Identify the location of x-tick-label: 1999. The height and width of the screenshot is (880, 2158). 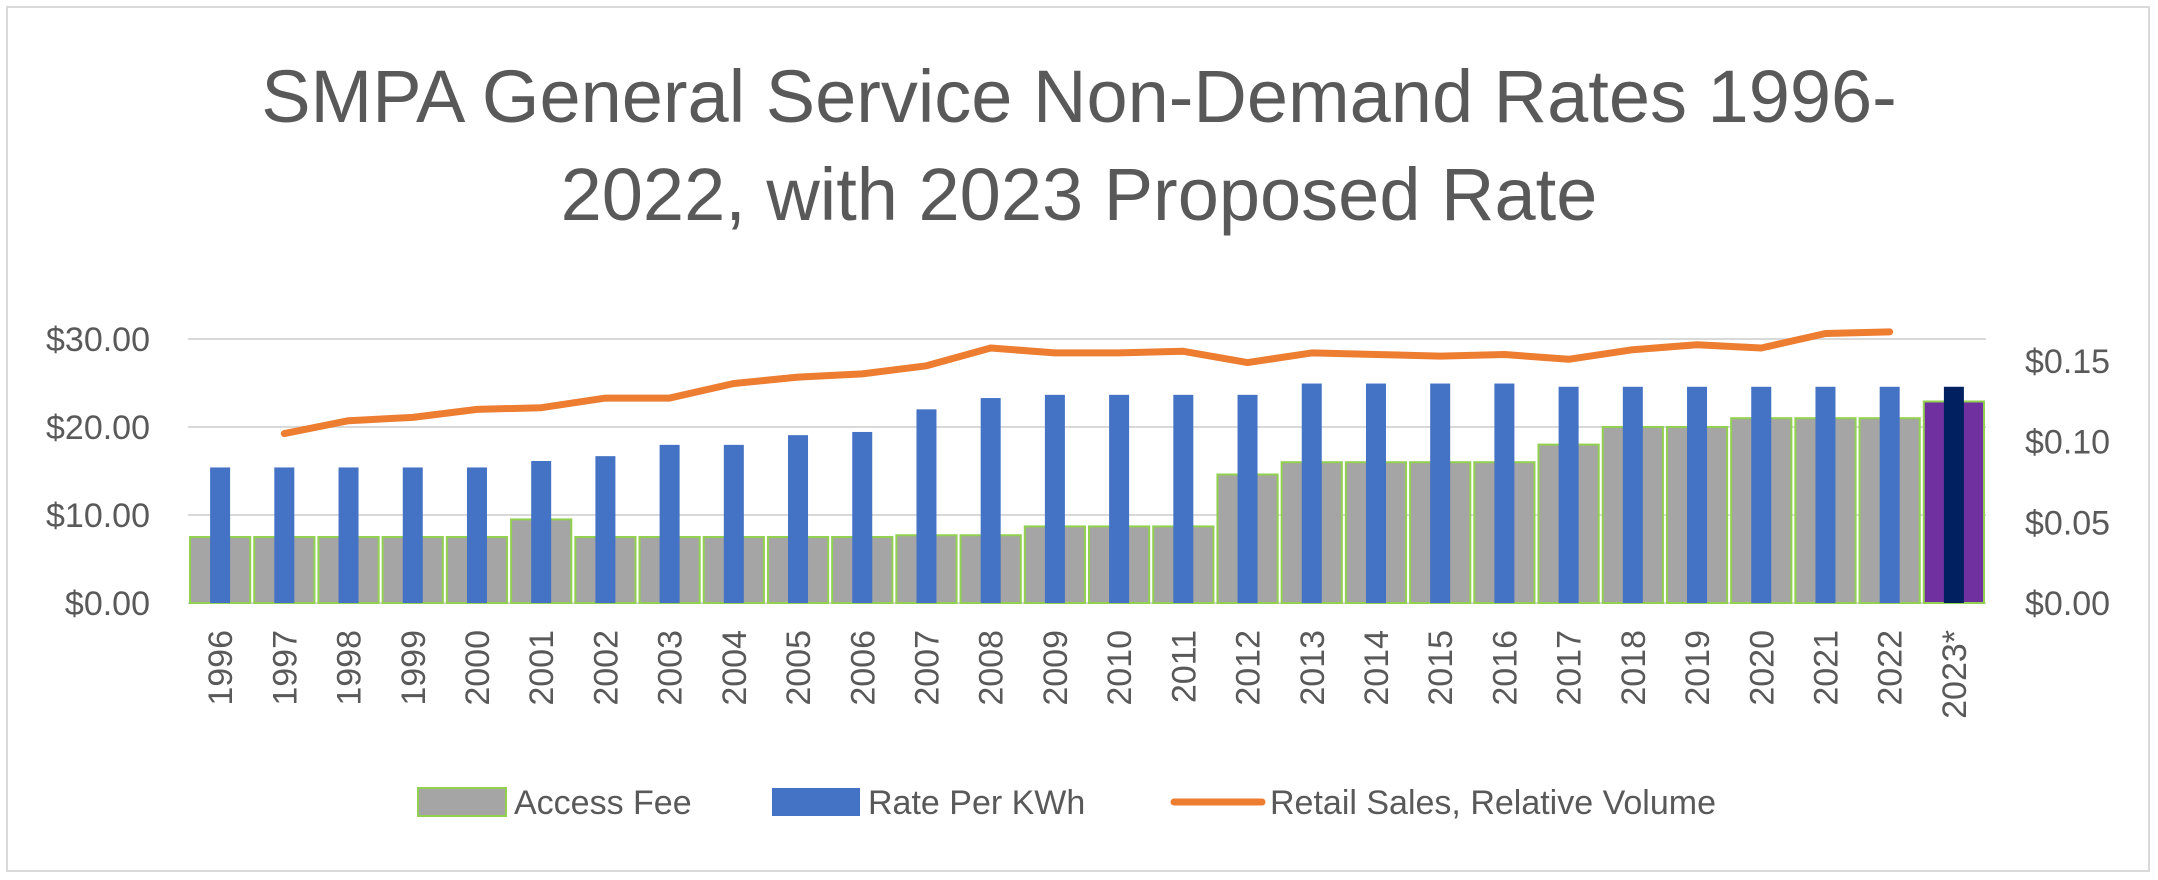
(414, 668).